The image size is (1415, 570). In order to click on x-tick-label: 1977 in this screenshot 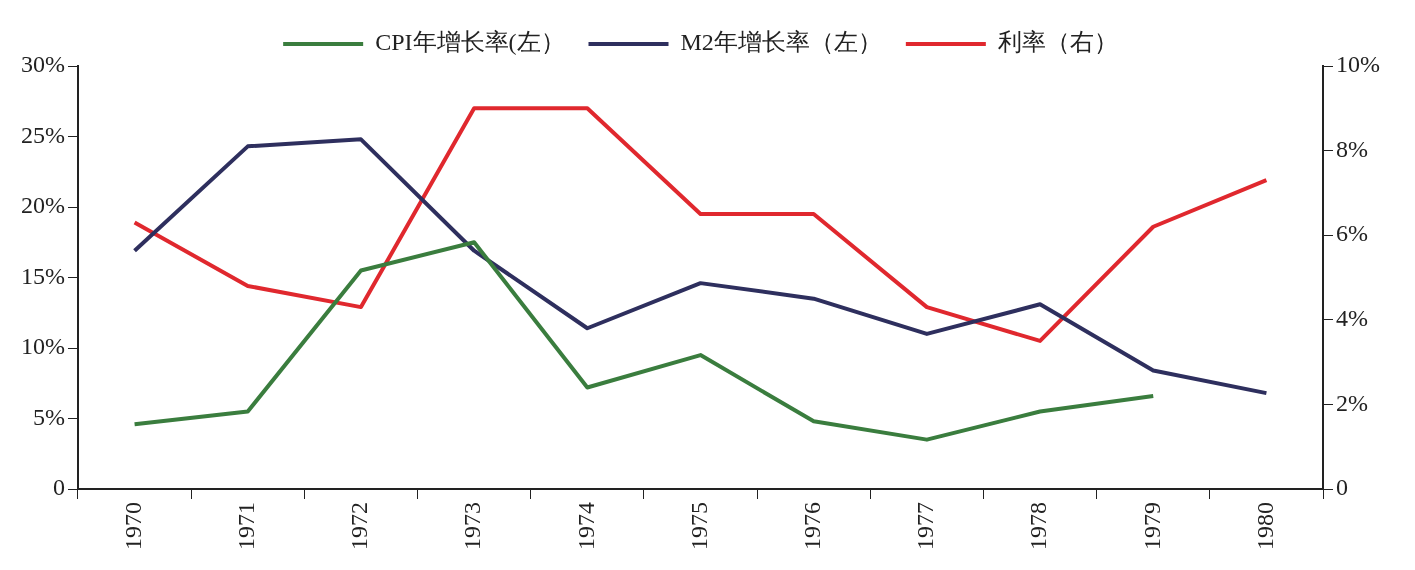, I will do `click(925, 526)`.